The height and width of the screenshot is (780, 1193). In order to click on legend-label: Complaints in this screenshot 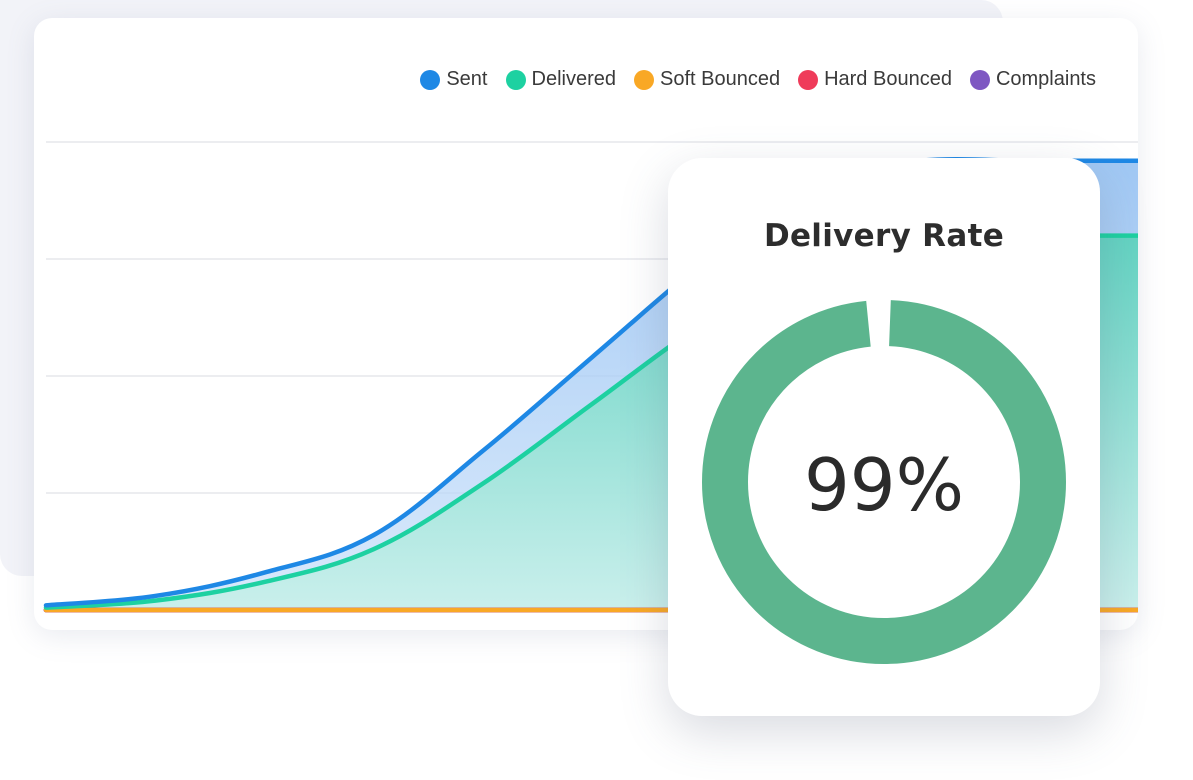, I will do `click(1045, 79)`.